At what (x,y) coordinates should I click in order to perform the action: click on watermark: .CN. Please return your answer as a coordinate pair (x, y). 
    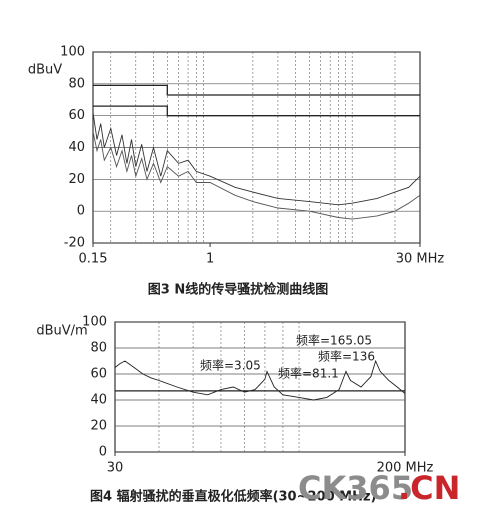
    Looking at the image, I should click on (429, 488).